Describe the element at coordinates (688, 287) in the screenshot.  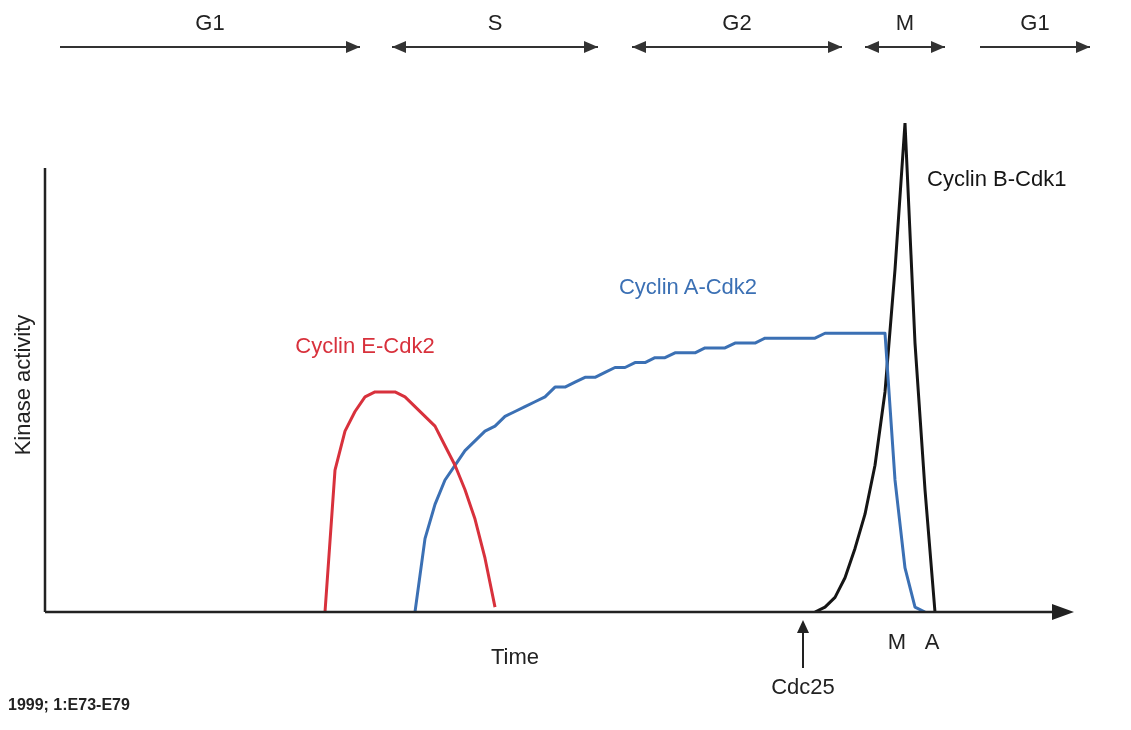
I see `series-label: Cyclin A-Cdk2` at that location.